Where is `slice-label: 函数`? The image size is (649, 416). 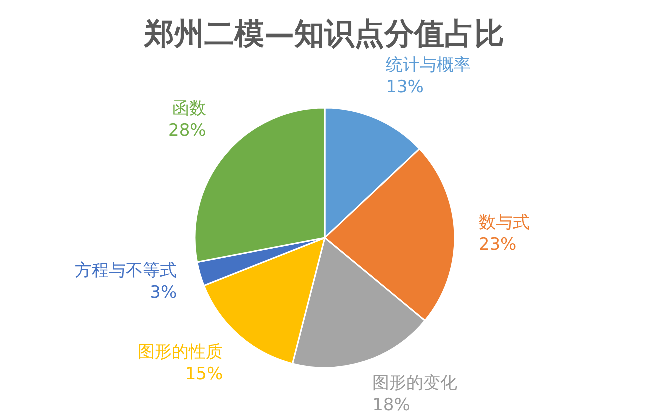
slice-label: 函数 is located at coordinates (189, 108).